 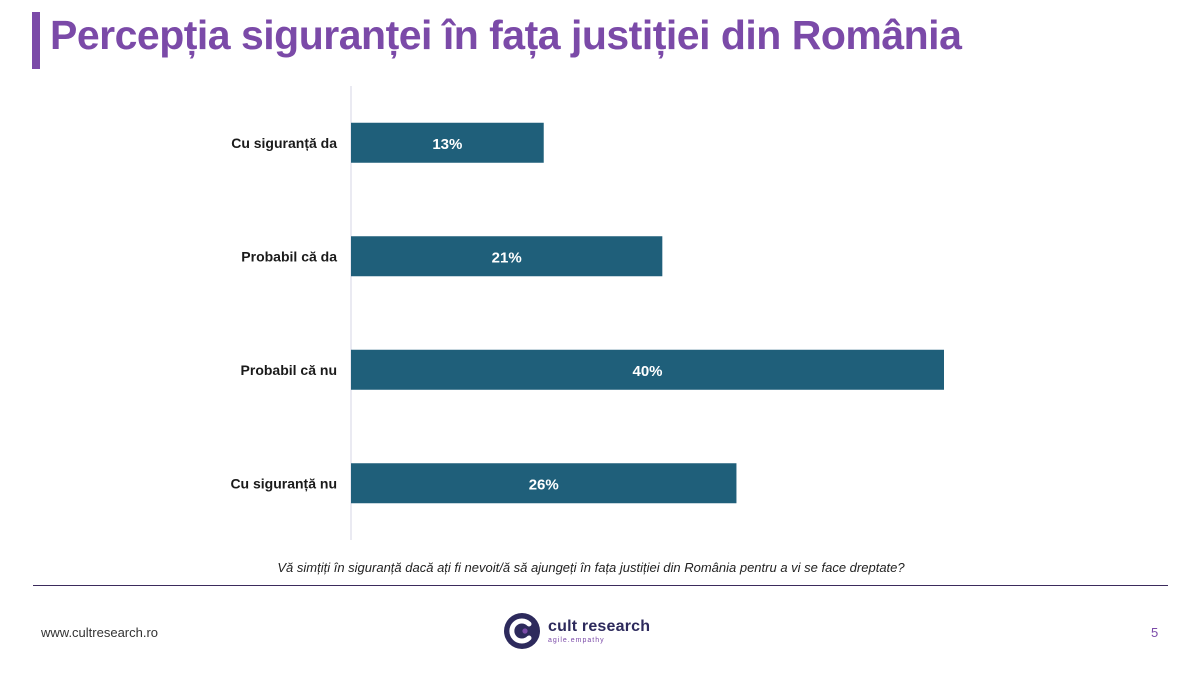 What do you see at coordinates (1155, 632) in the screenshot?
I see `page-number: 5` at bounding box center [1155, 632].